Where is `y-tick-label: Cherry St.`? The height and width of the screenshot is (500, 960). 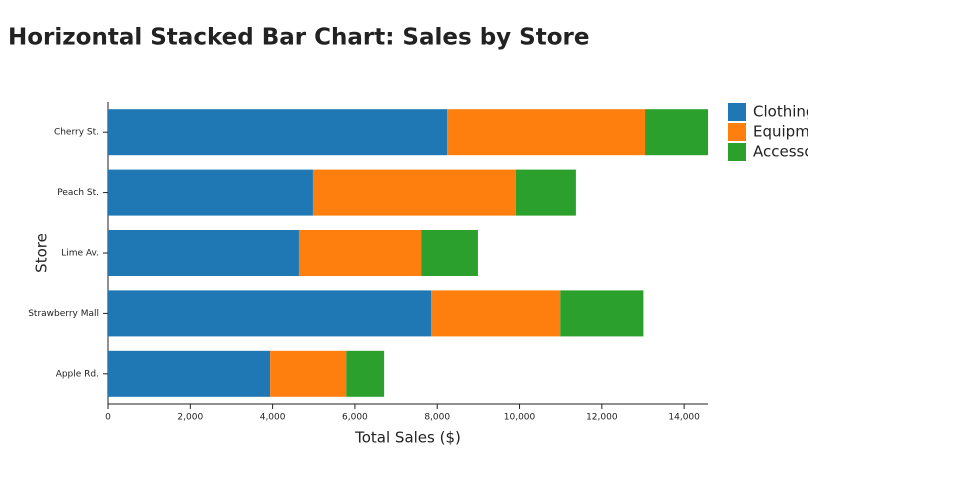 y-tick-label: Cherry St. is located at coordinates (76, 133).